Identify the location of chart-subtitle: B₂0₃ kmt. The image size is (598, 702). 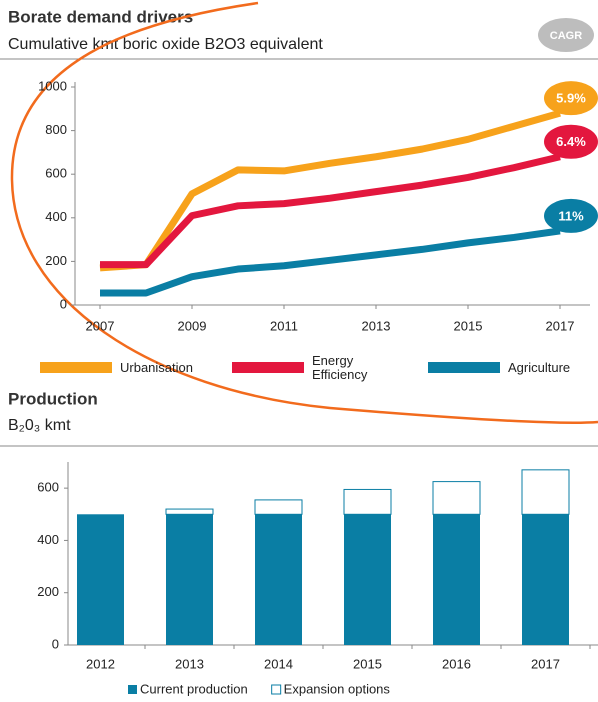
(39, 425).